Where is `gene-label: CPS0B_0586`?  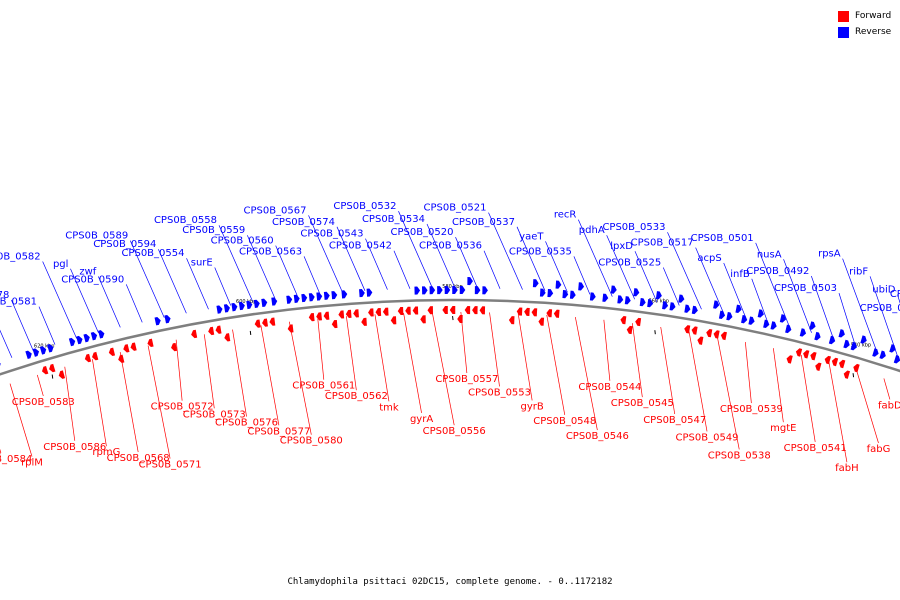 gene-label: CPS0B_0586 is located at coordinates (74, 447).